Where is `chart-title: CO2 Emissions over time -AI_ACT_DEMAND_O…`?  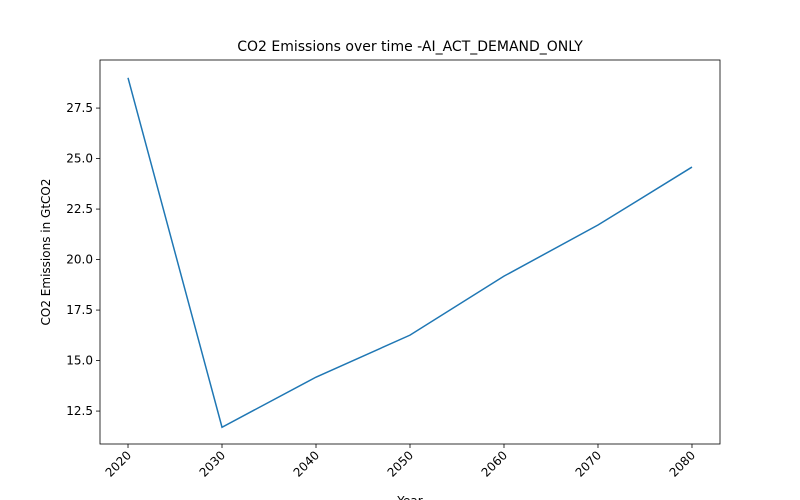 chart-title: CO2 Emissions over time -AI_ACT_DEMAND_O… is located at coordinates (410, 47).